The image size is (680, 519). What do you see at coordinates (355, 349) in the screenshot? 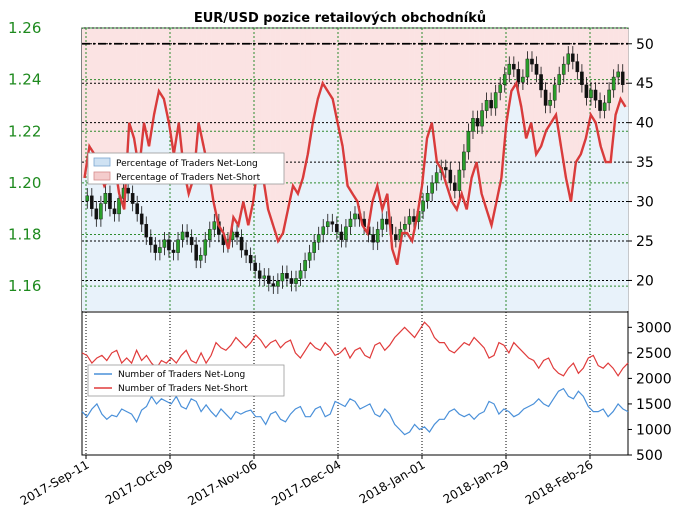
I see `net-short-count-line` at bounding box center [355, 349].